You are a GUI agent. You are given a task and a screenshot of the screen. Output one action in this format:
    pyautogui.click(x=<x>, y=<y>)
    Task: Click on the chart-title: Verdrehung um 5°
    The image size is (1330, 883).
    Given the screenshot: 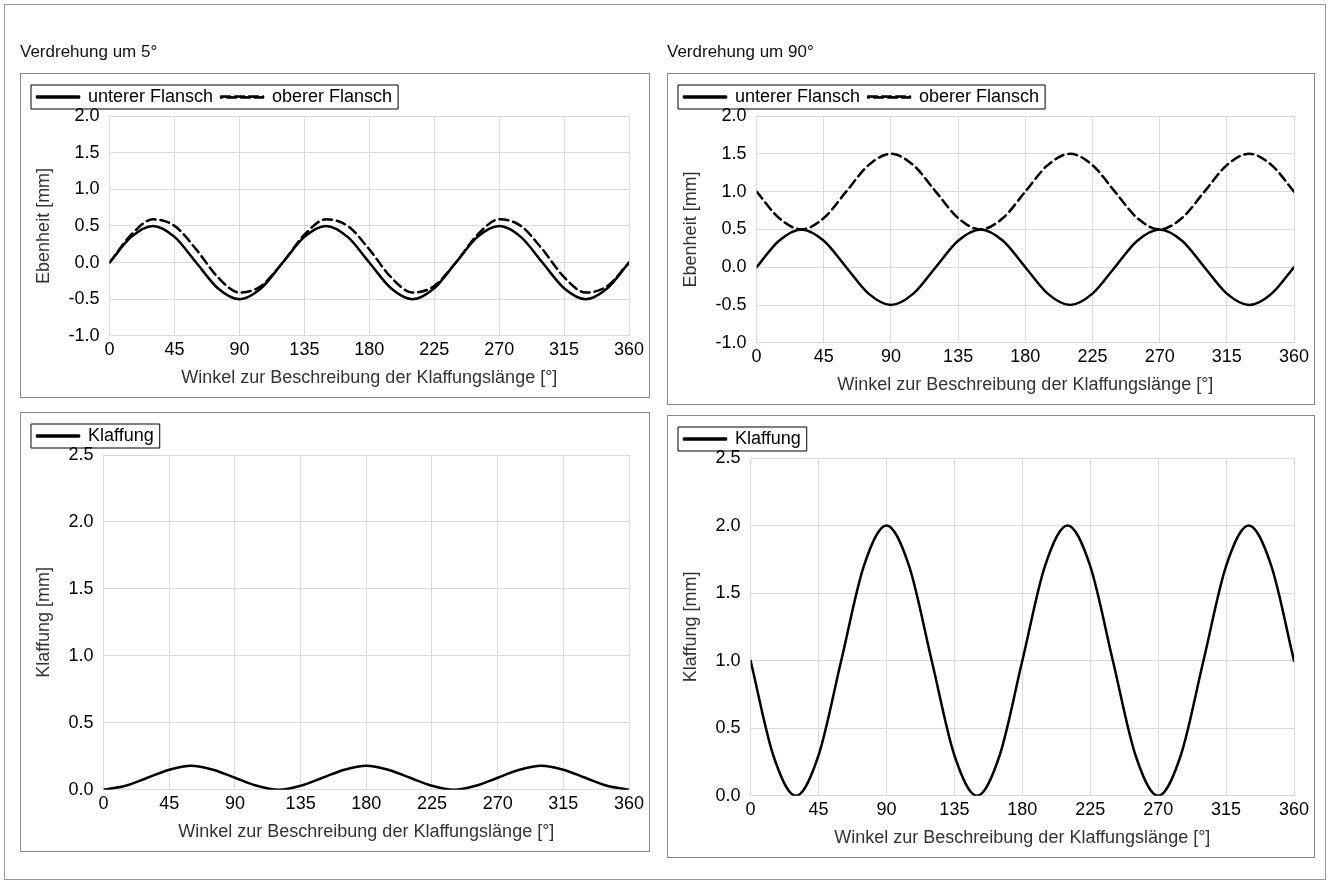 What is the action you would take?
    pyautogui.click(x=89, y=52)
    